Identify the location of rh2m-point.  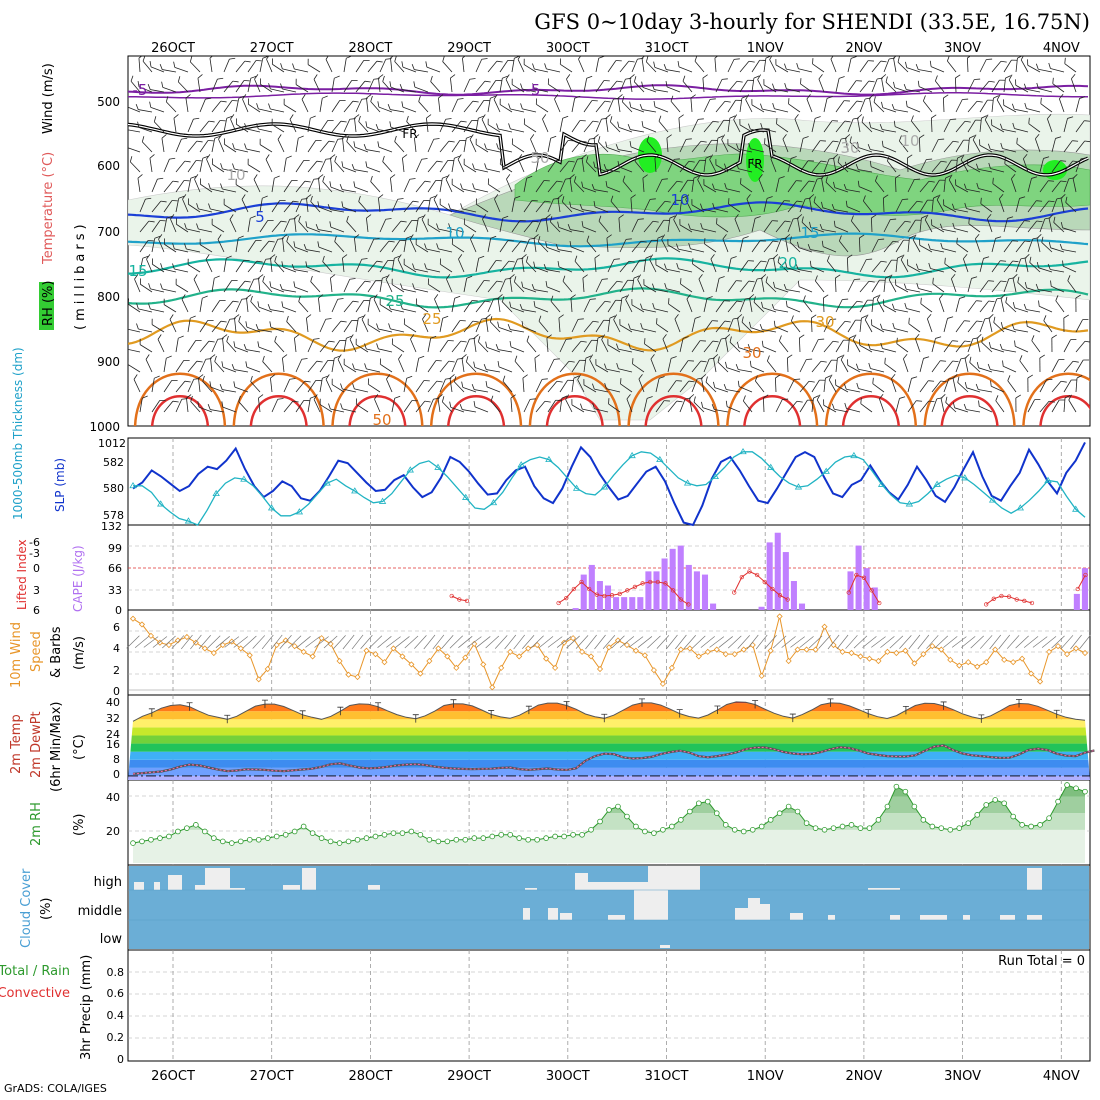
(510, 834).